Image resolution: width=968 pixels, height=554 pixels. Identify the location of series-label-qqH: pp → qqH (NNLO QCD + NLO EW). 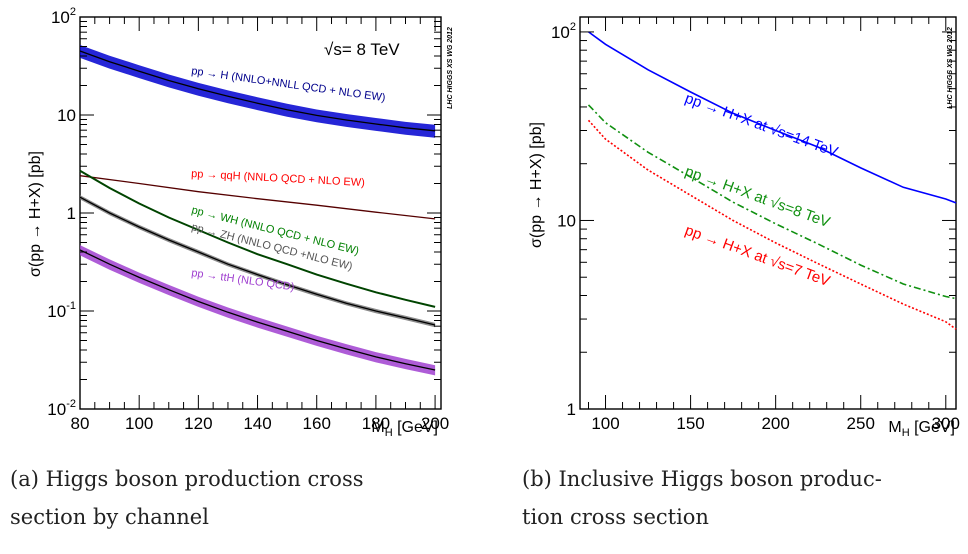
(278, 178).